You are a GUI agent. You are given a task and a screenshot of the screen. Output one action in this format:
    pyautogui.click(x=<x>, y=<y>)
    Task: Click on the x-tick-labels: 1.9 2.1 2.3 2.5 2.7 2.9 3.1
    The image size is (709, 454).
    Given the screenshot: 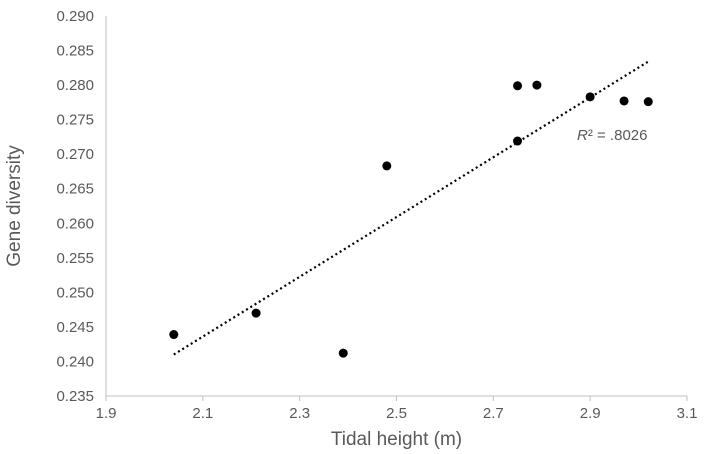 What is the action you would take?
    pyautogui.click(x=397, y=409)
    